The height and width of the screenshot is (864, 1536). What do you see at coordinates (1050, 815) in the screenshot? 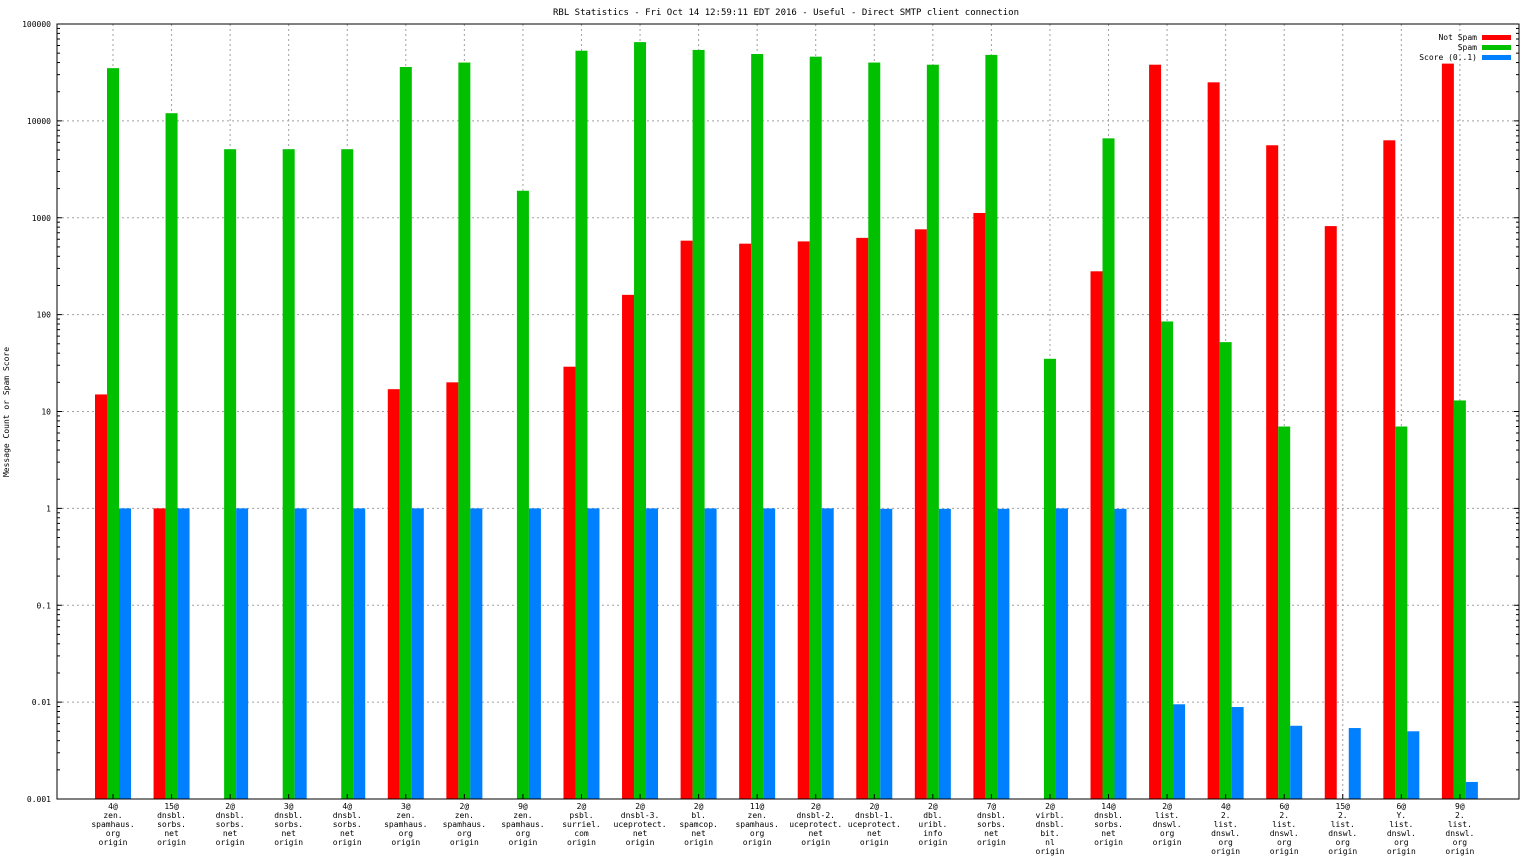
I see `x-tick-label-line: virbl.` at bounding box center [1050, 815].